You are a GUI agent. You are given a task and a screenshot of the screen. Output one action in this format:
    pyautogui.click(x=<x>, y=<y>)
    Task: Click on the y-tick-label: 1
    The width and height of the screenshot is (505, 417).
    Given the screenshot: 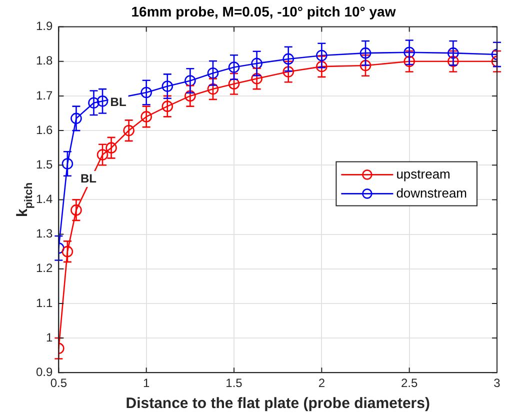 What is the action you would take?
    pyautogui.click(x=49, y=337)
    